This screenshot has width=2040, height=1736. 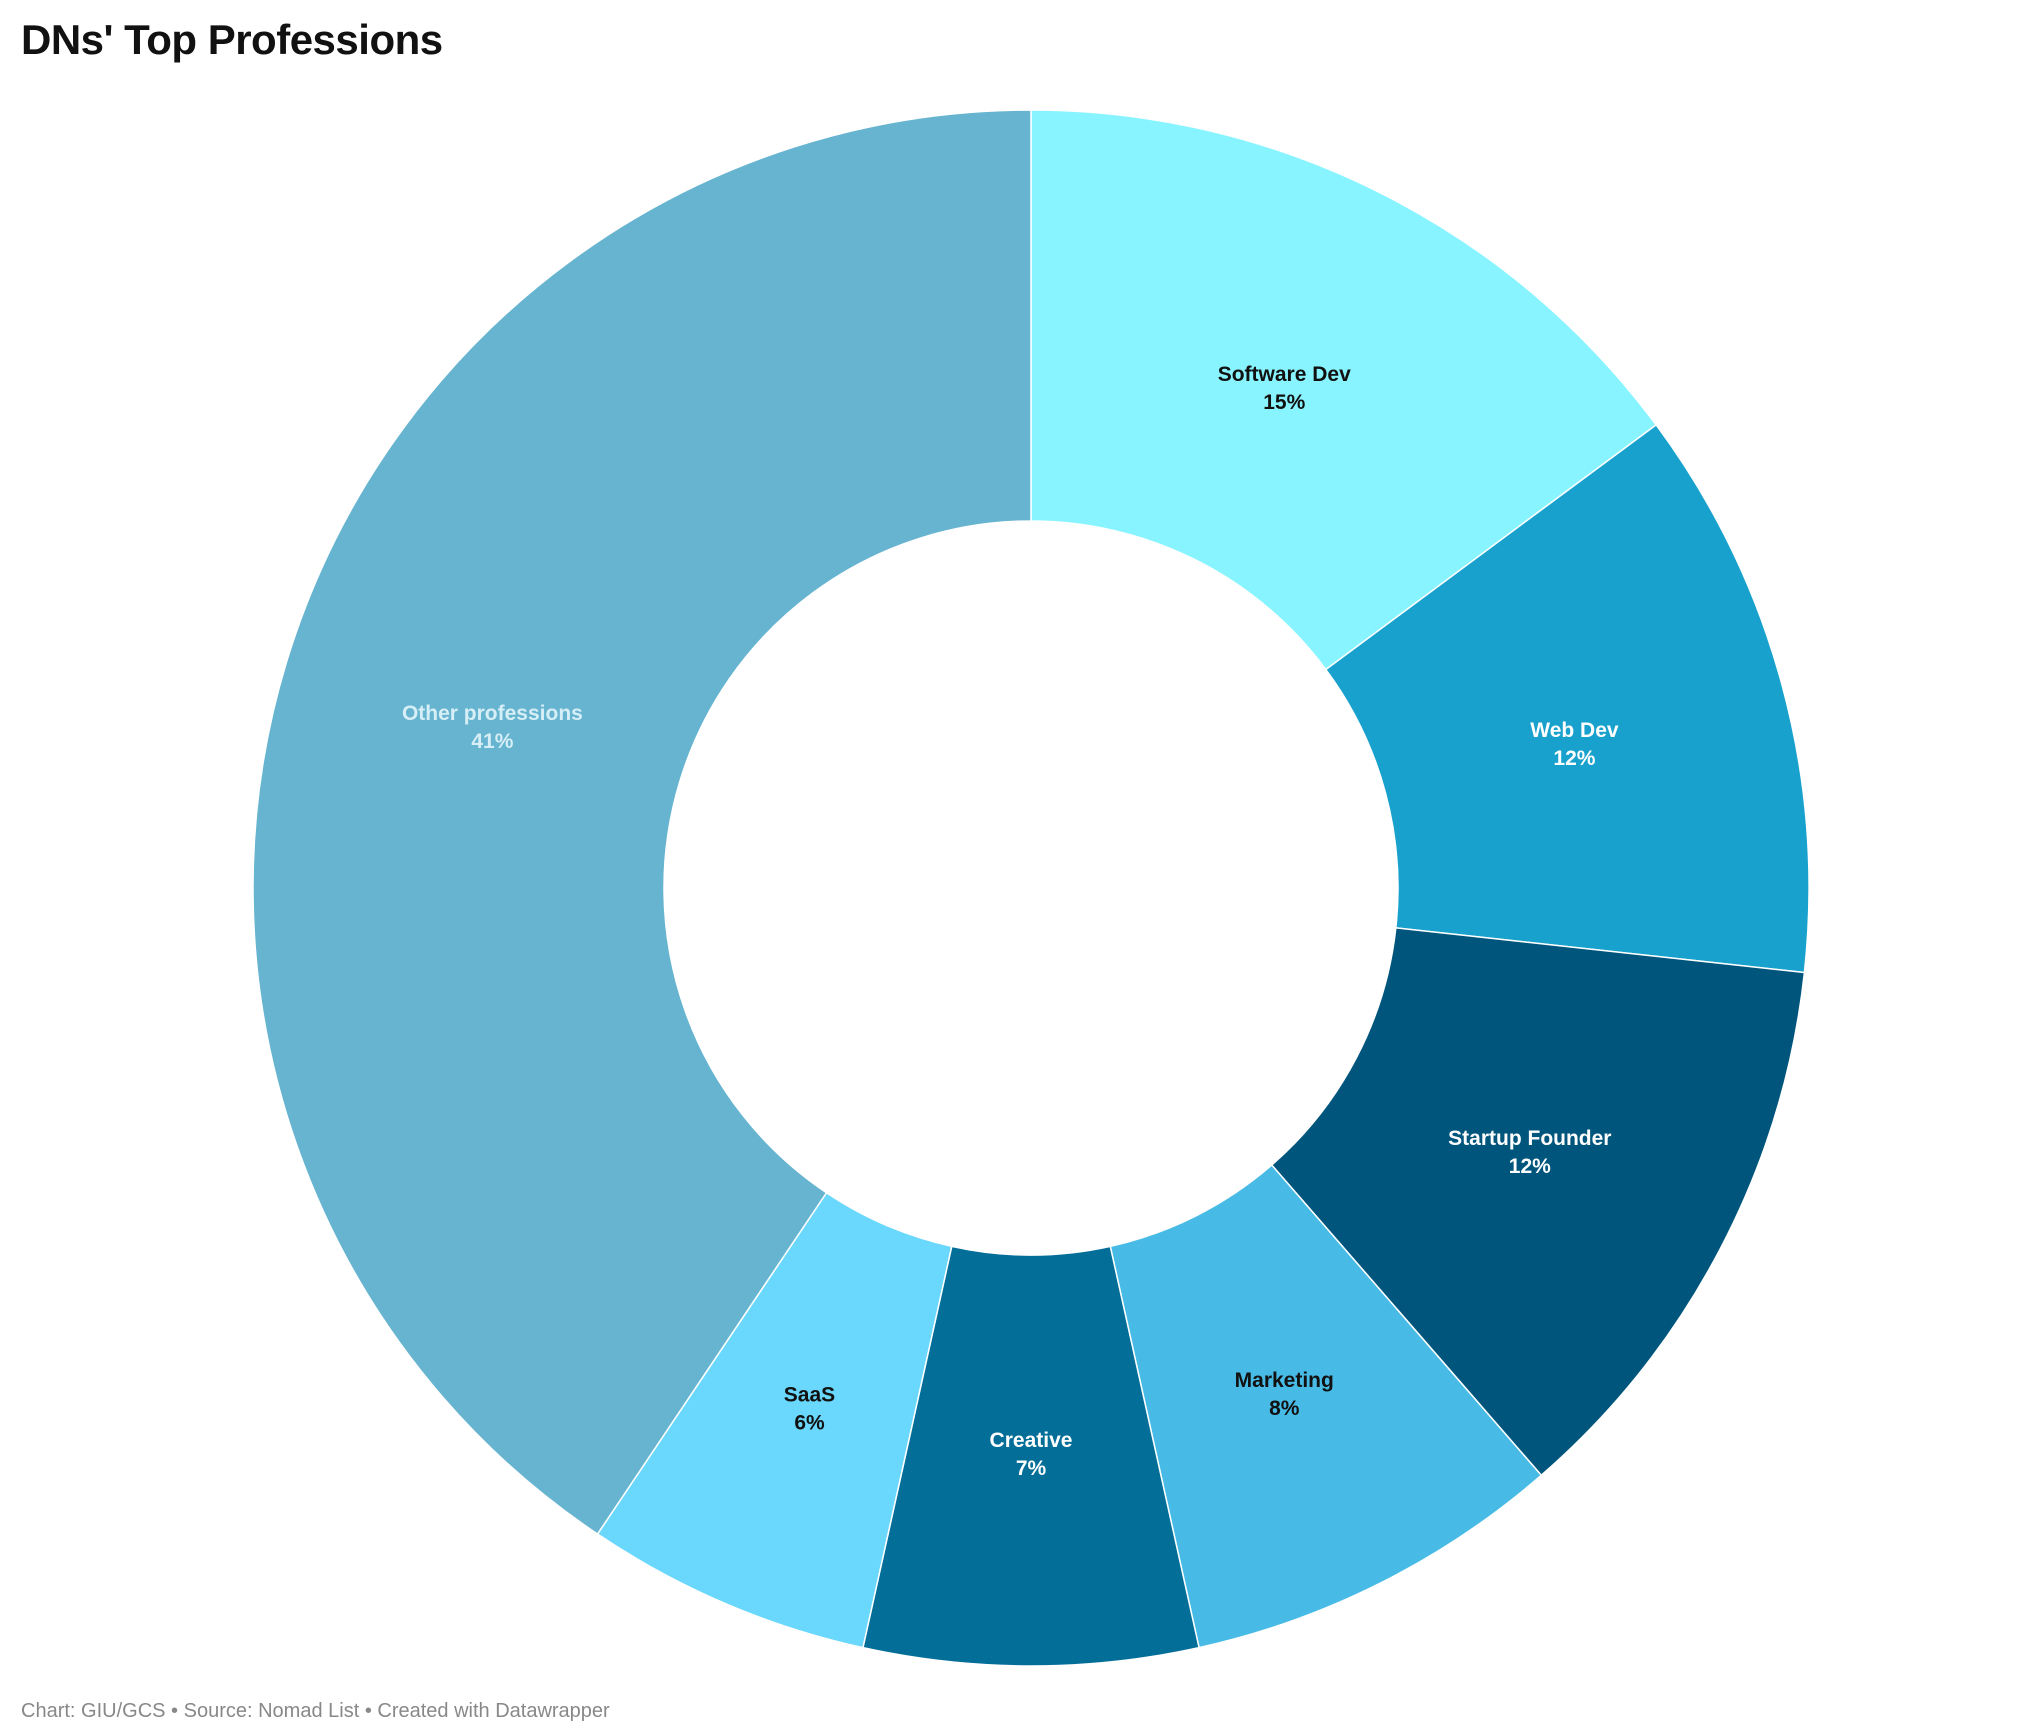 What do you see at coordinates (1284, 374) in the screenshot?
I see `slice-label-software-dev: Software Dev` at bounding box center [1284, 374].